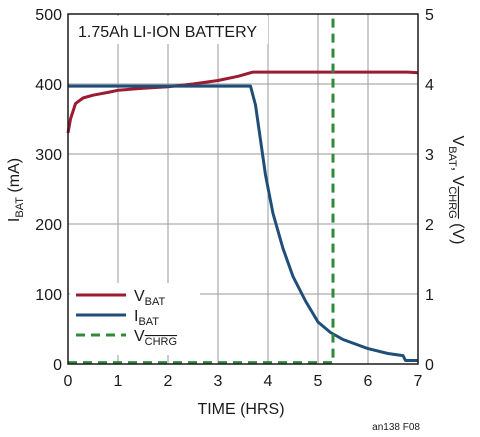 This screenshot has width=480, height=437. What do you see at coordinates (150, 298) in the screenshot?
I see `legend-label-vbat: VBAT` at bounding box center [150, 298].